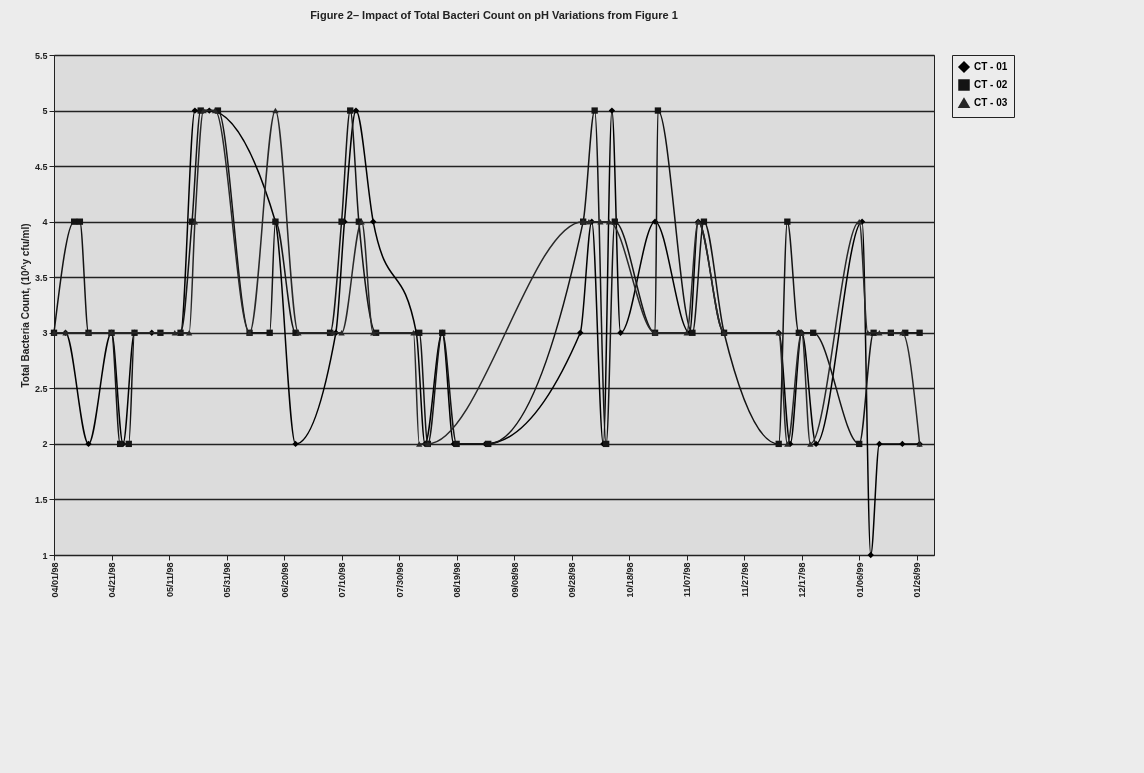 This screenshot has height=773, width=1144. What do you see at coordinates (45, 222) in the screenshot?
I see `y-tick-label: 4` at bounding box center [45, 222].